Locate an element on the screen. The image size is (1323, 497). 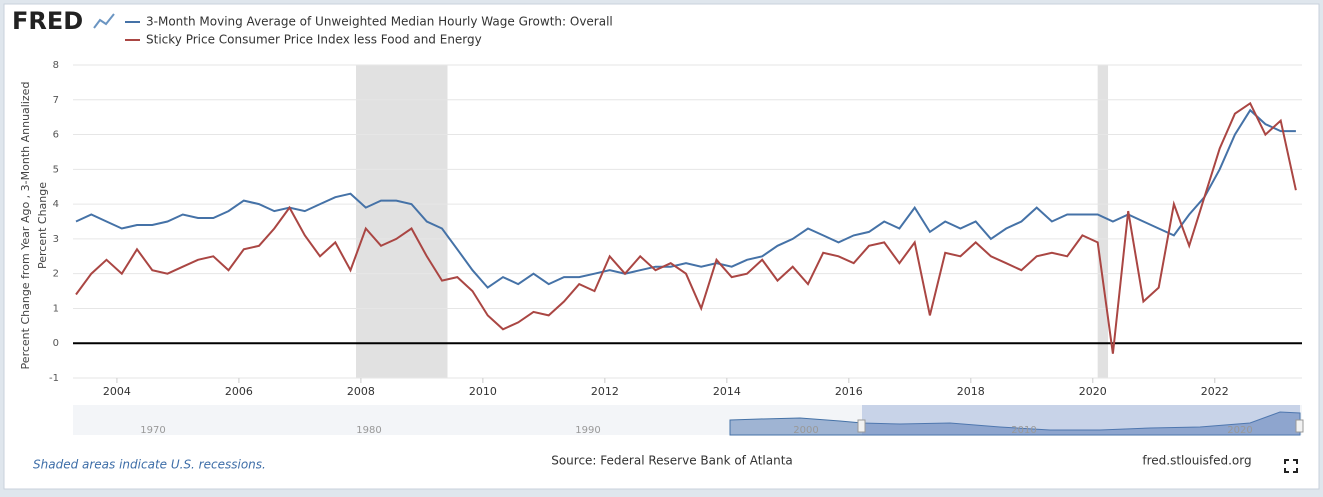
y-tick-label: -1 is located at coordinates (54, 378).